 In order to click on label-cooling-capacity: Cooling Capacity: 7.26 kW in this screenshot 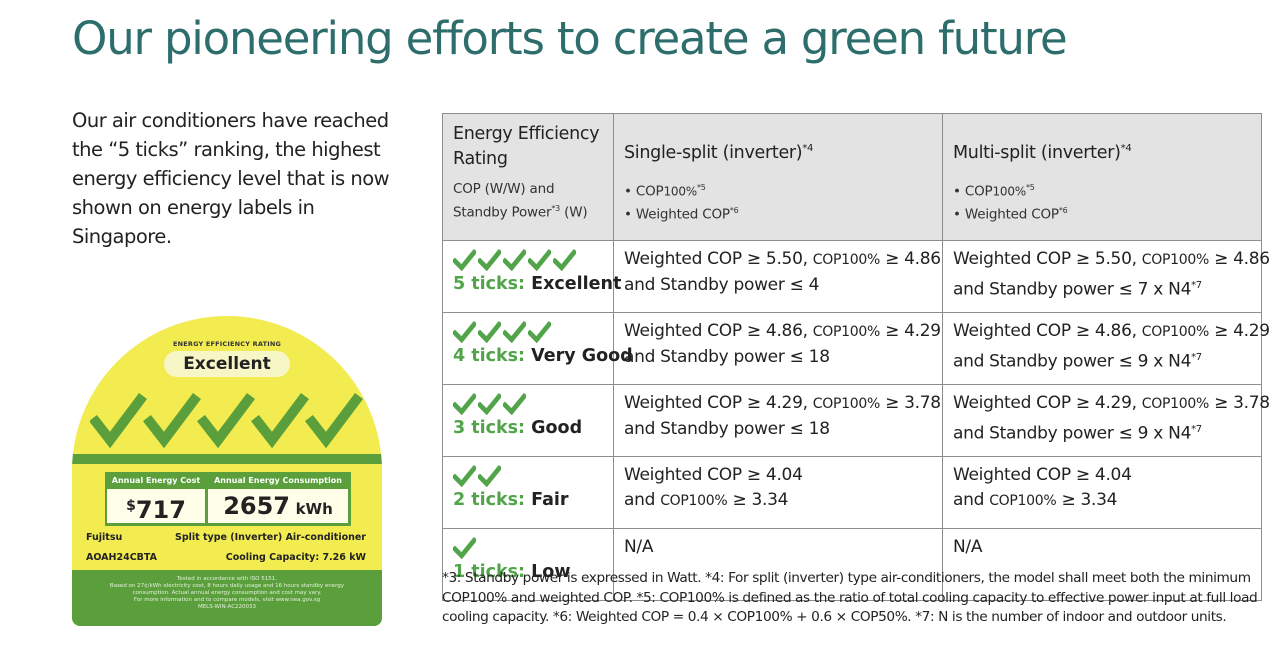, I will do `click(295, 557)`.